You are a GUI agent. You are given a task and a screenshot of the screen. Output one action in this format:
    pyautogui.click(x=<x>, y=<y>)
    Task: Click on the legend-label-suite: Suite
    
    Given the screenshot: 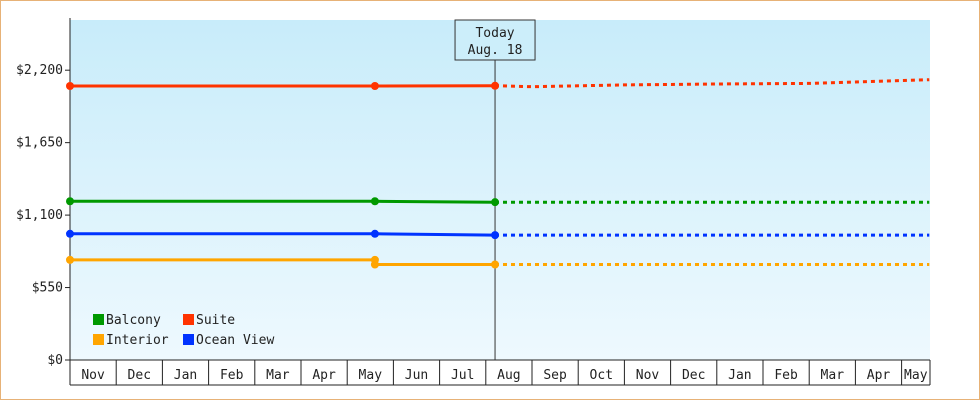 What is the action you would take?
    pyautogui.click(x=215, y=320)
    